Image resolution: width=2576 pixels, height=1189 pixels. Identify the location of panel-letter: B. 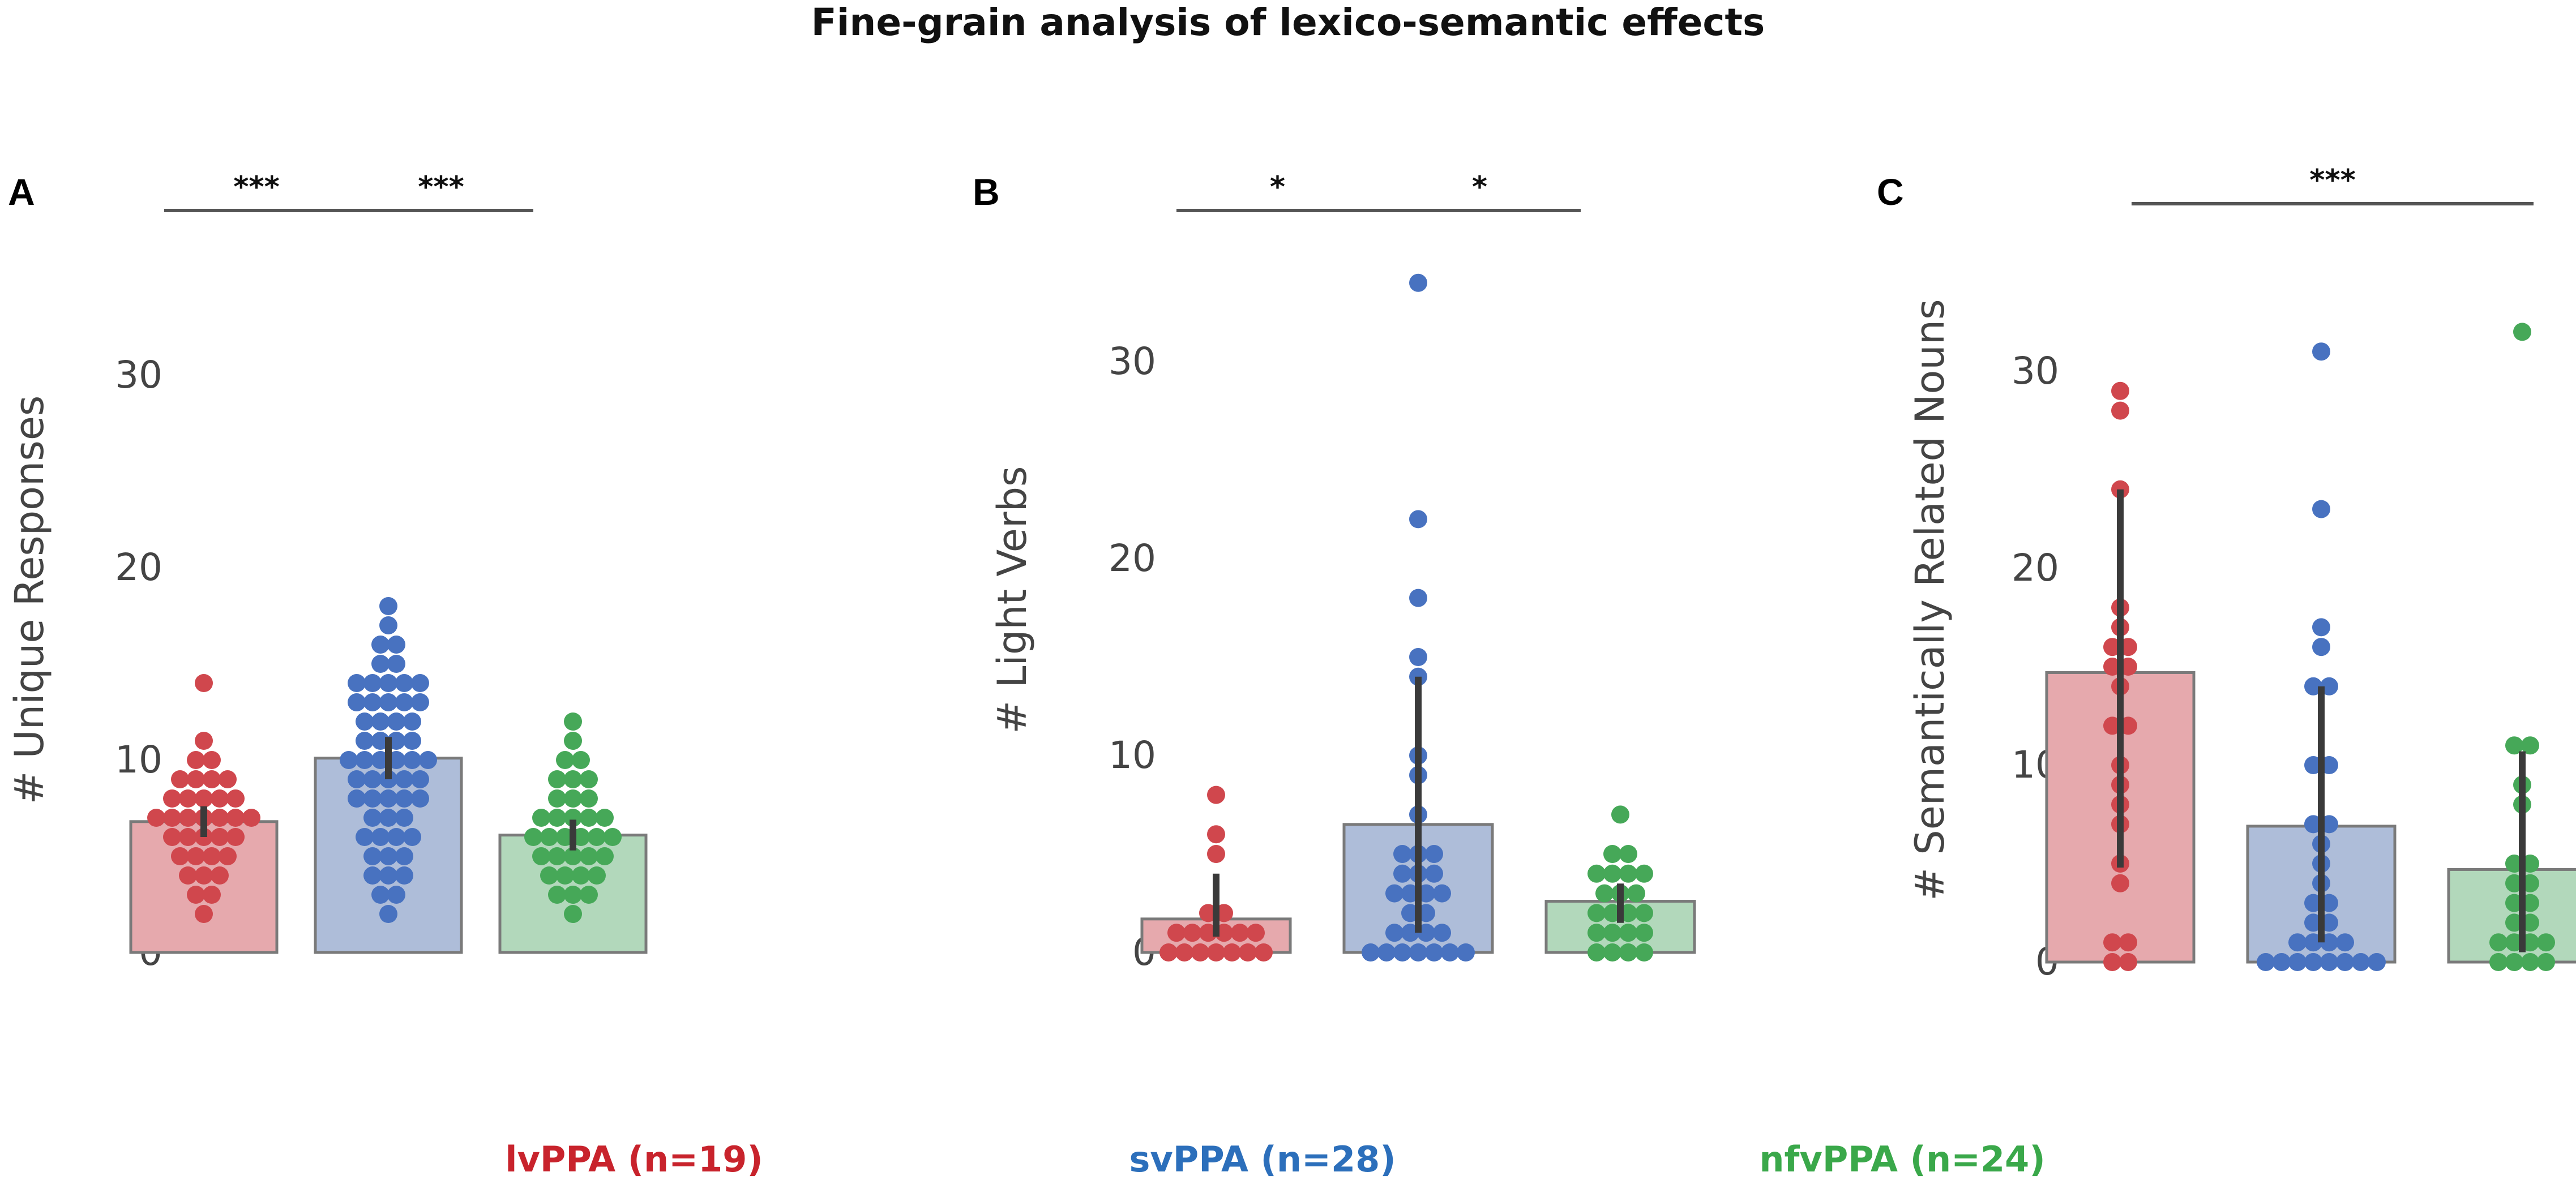
(986, 192).